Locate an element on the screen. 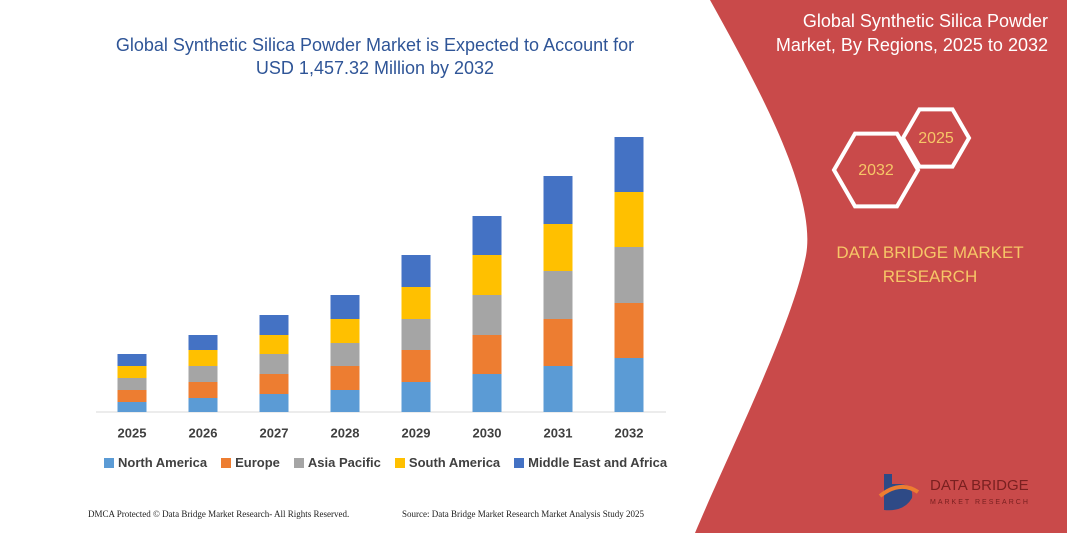 This screenshot has width=1067, height=533. legend-label: North America is located at coordinates (163, 462).